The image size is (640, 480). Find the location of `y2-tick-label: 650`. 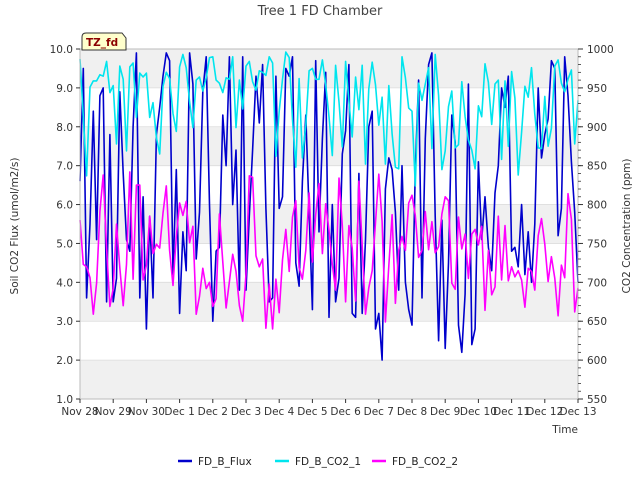

y2-tick-label: 650 is located at coordinates (597, 322).